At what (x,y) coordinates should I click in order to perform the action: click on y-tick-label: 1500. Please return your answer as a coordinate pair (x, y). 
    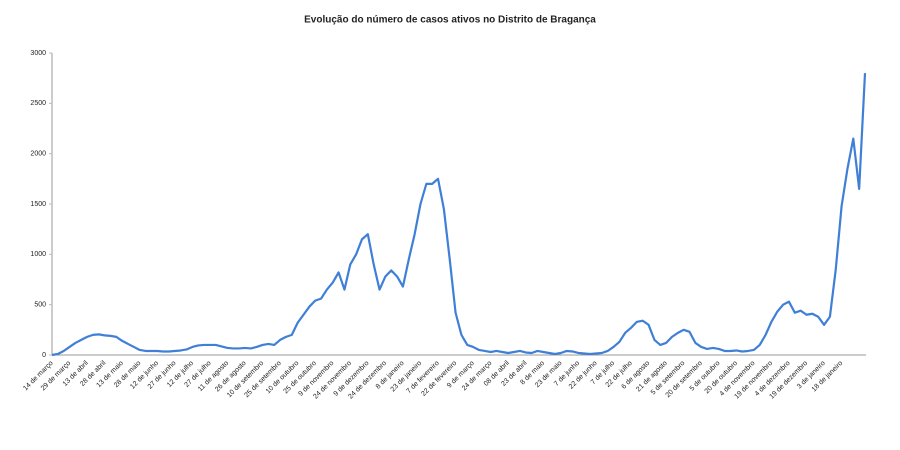
    Looking at the image, I should click on (38, 204).